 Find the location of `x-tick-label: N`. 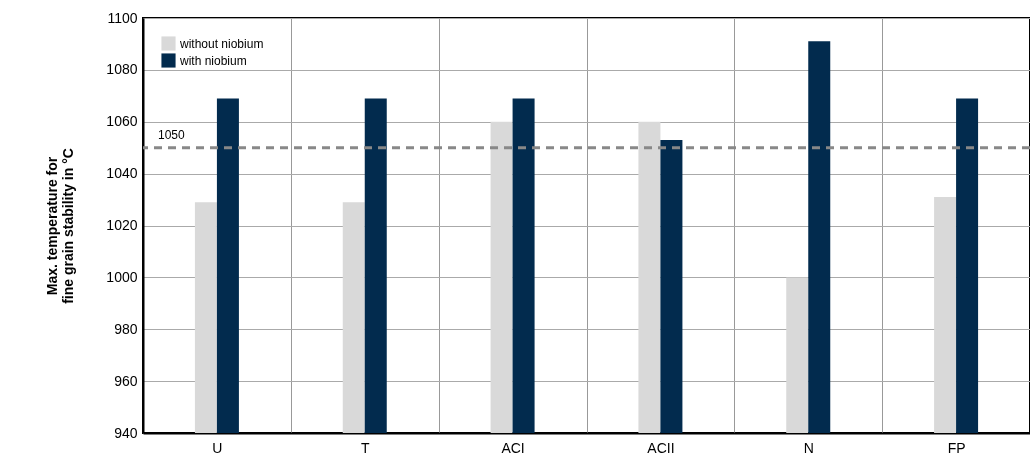

x-tick-label: N is located at coordinates (808, 447).